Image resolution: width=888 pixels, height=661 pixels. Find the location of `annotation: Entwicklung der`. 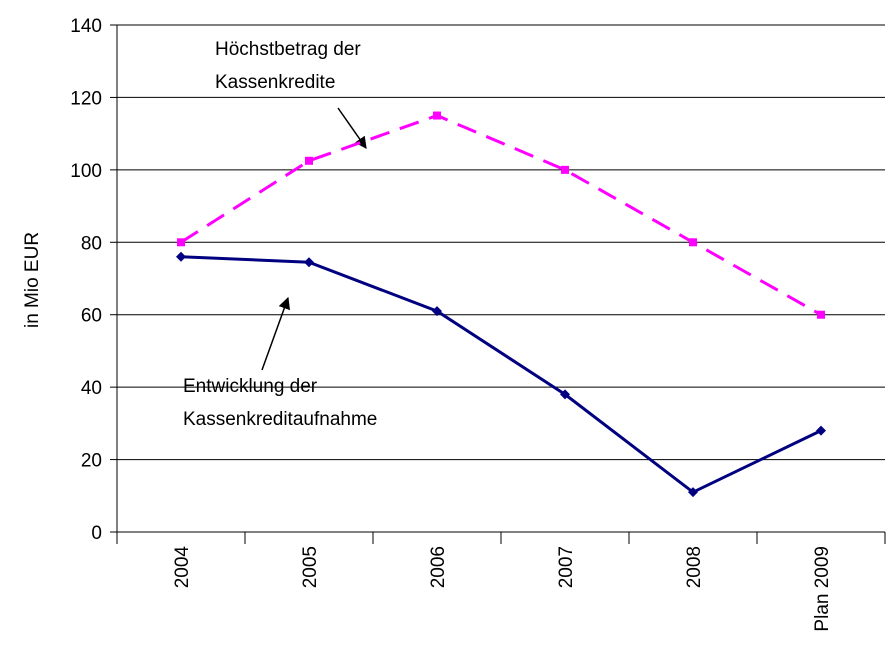

annotation: Entwicklung der is located at coordinates (250, 386).